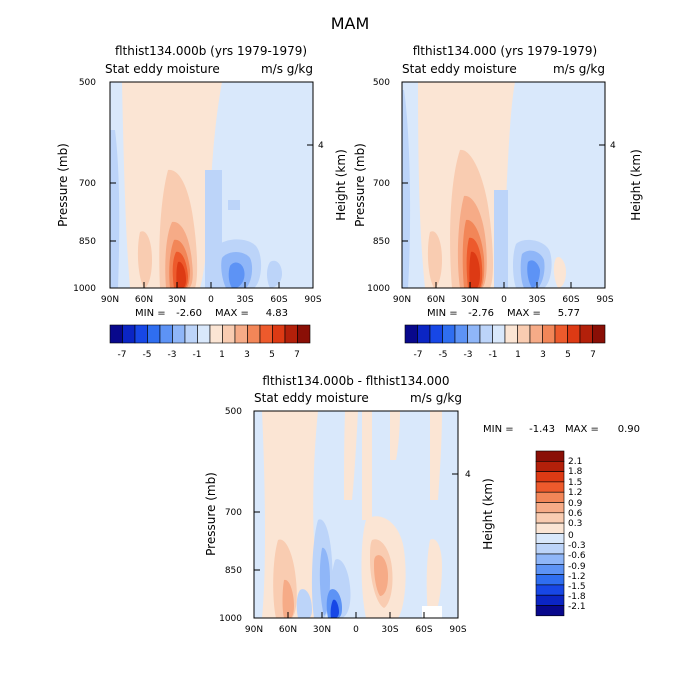  I want to click on figure-title: MAM, so click(350, 23).